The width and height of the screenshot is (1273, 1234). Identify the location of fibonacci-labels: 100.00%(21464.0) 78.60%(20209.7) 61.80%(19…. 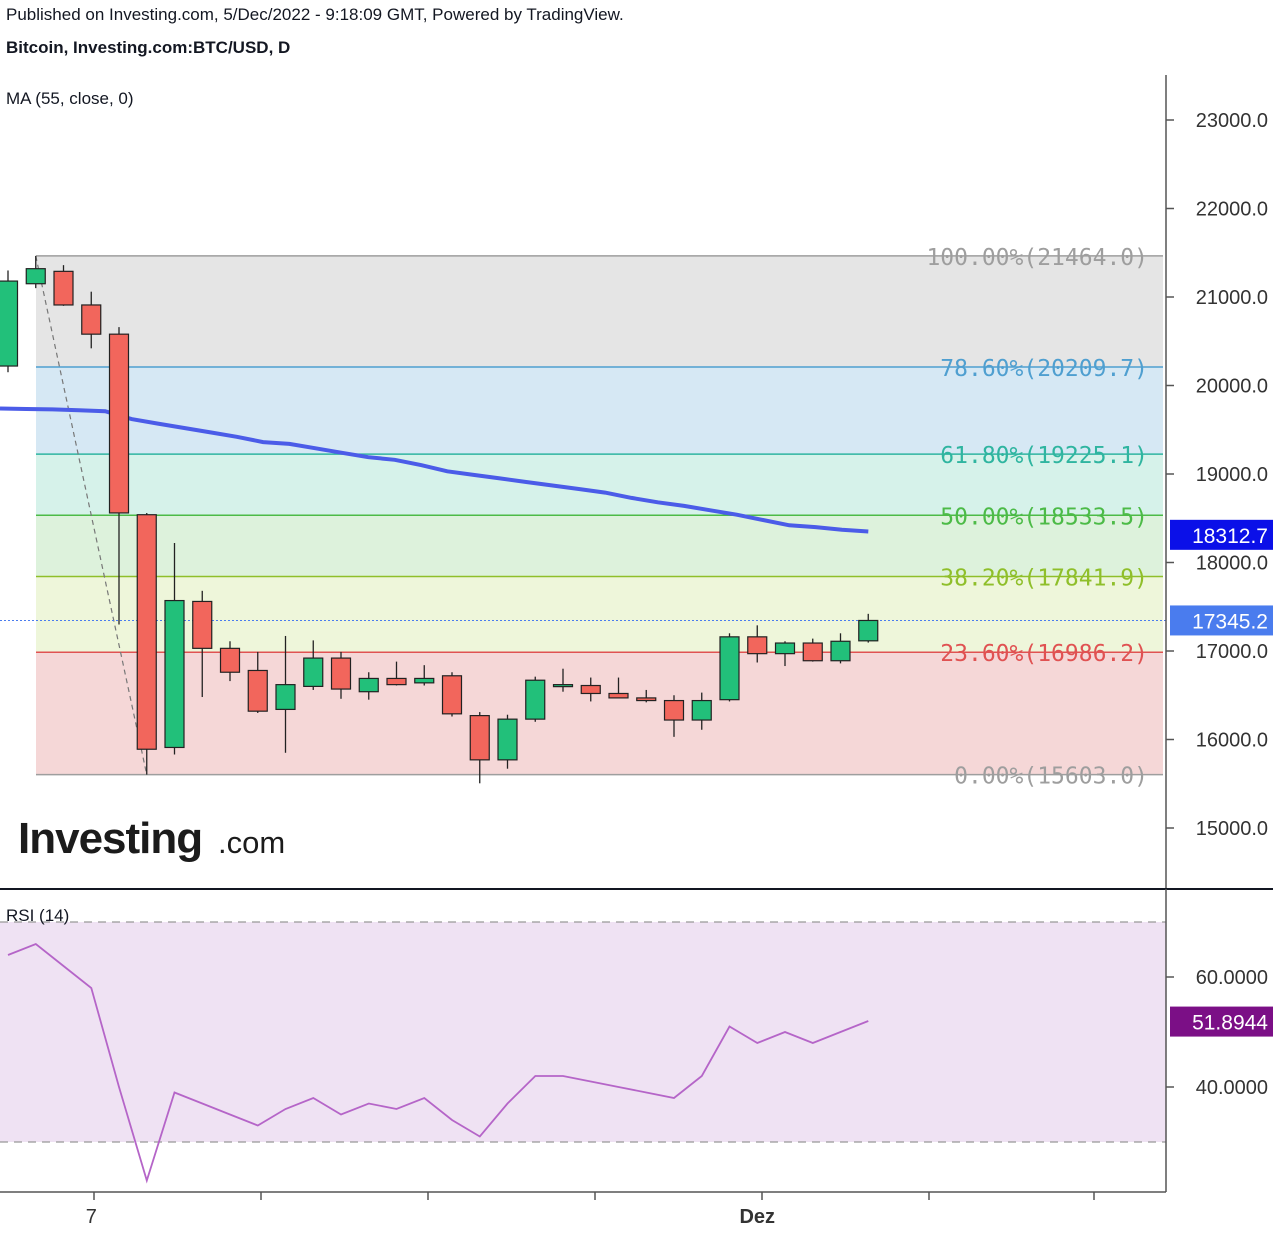
(1037, 517).